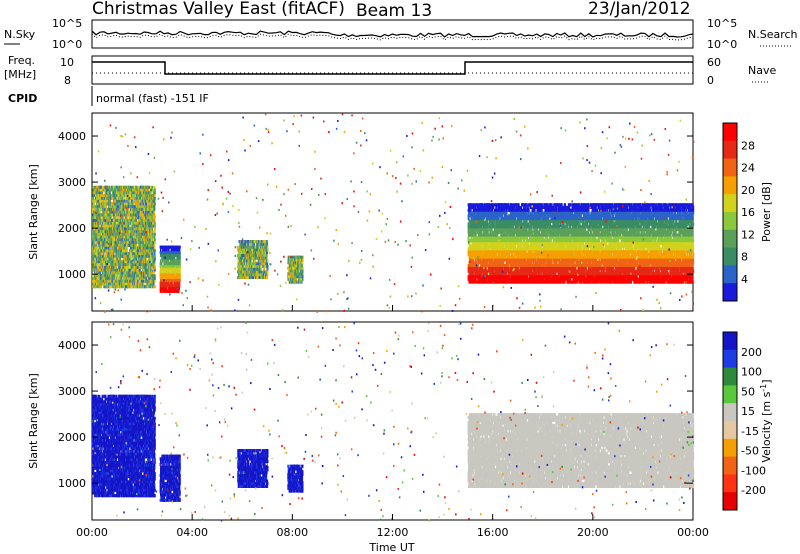  Describe the element at coordinates (722, 23) in the screenshot. I see `noise-tick-high-right: 10^5` at that location.